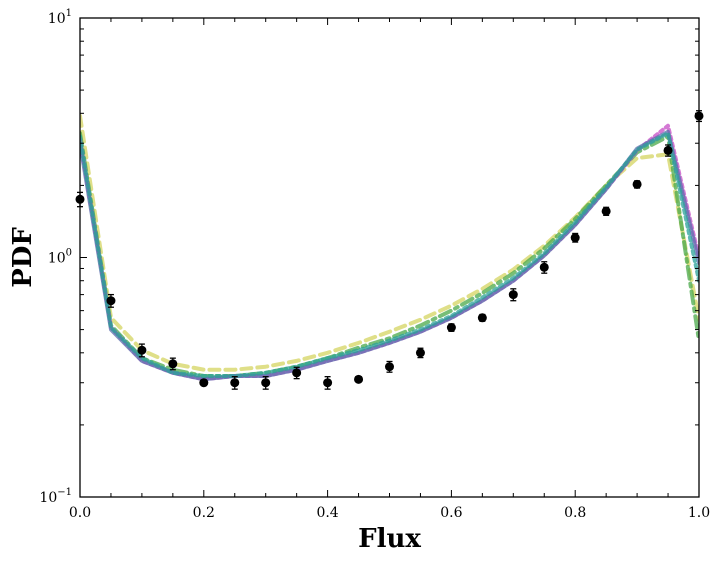 This screenshot has width=720, height=562. Describe the element at coordinates (204, 513) in the screenshot. I see `x-tick-label: 0.2` at that location.